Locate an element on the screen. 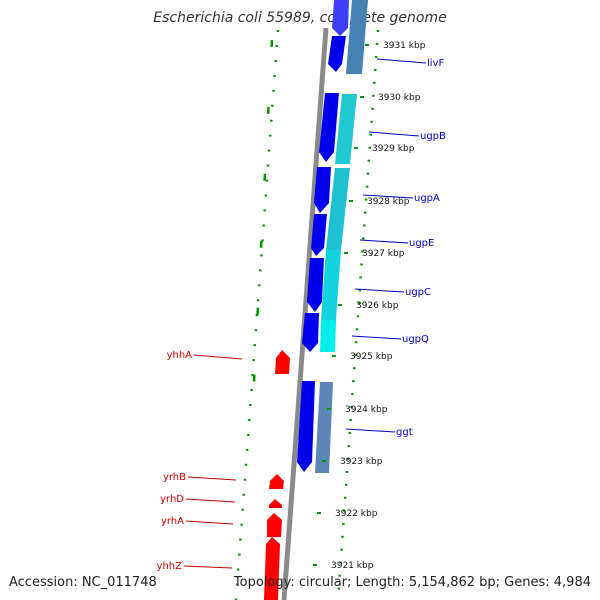  tick-label: 3930 kbp is located at coordinates (399, 98).